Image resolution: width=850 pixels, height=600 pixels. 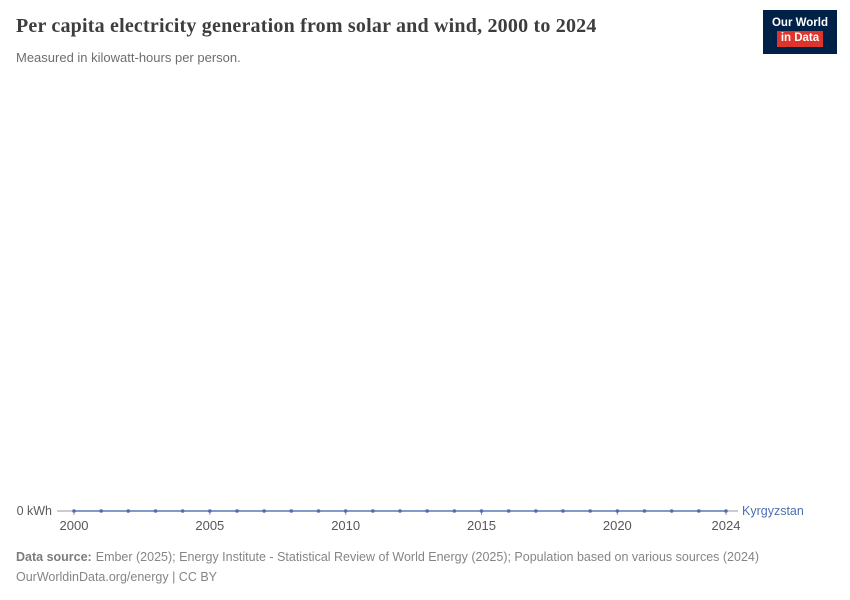 I want to click on x-tick-label: 2024, so click(x=726, y=525).